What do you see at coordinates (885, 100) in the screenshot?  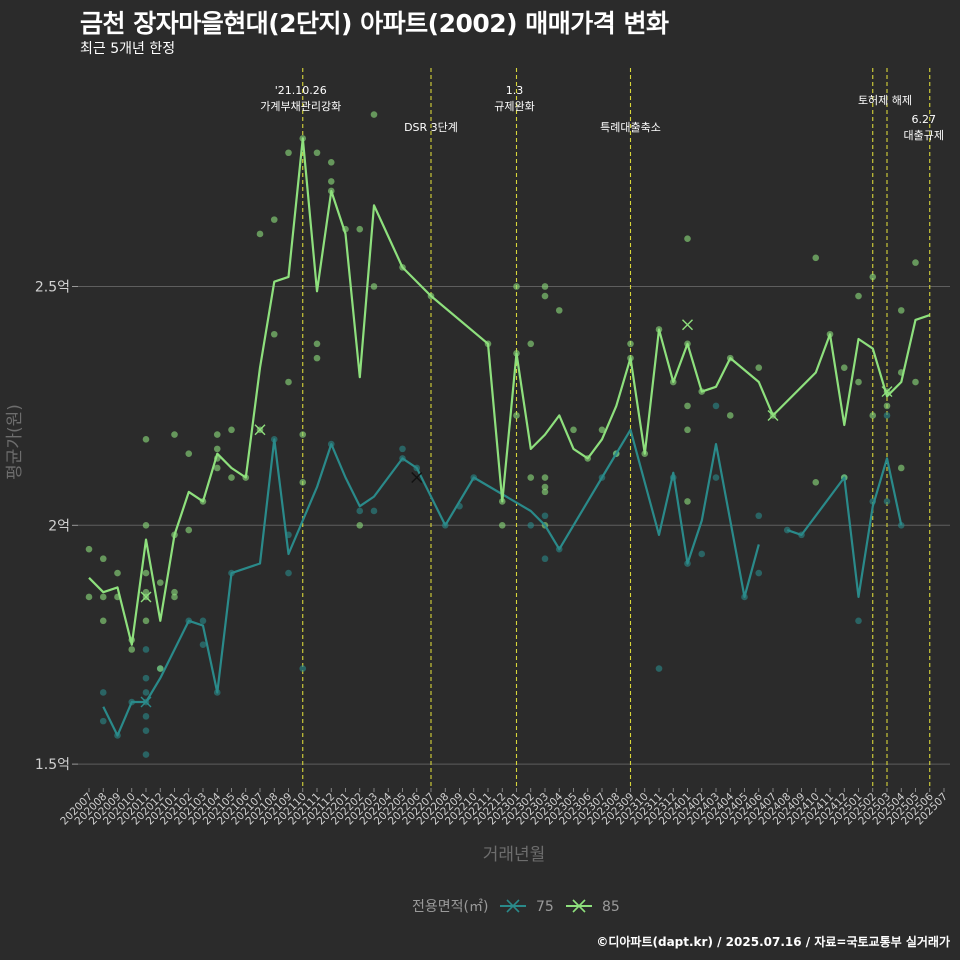 I see `event-label: 토허제 해제` at bounding box center [885, 100].